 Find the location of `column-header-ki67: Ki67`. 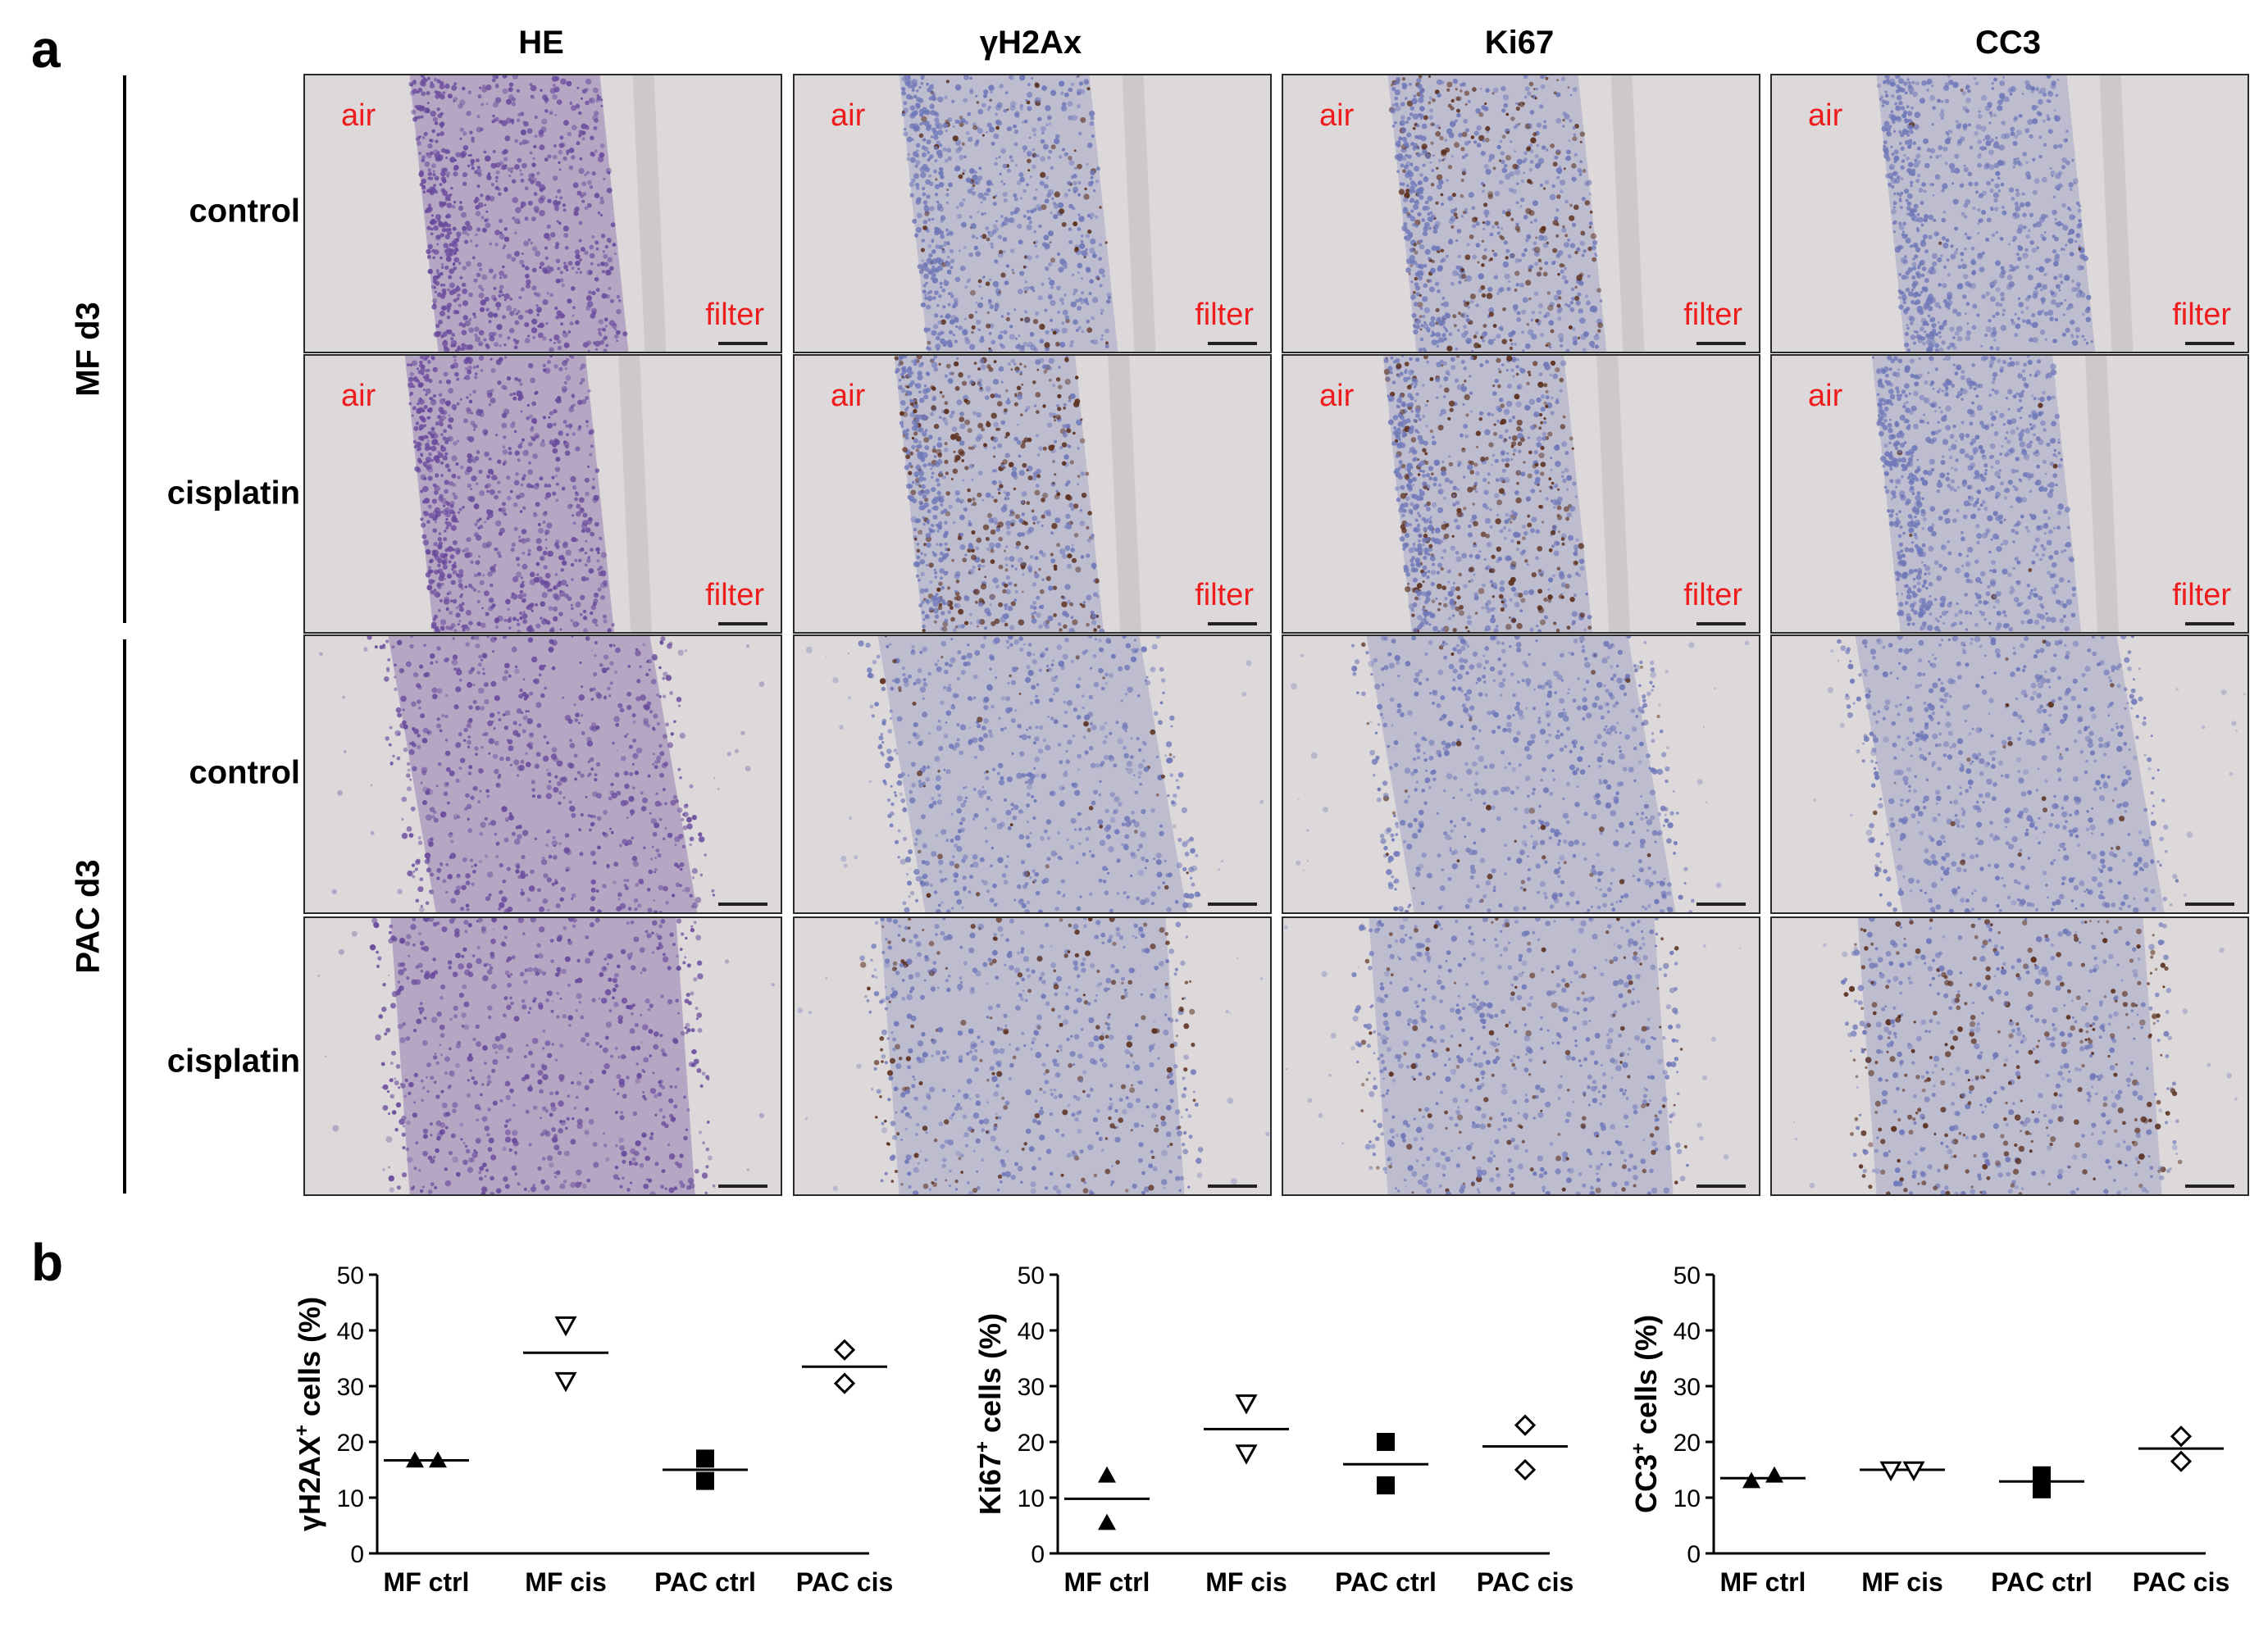

column-header-ki67: Ki67 is located at coordinates (1519, 43).